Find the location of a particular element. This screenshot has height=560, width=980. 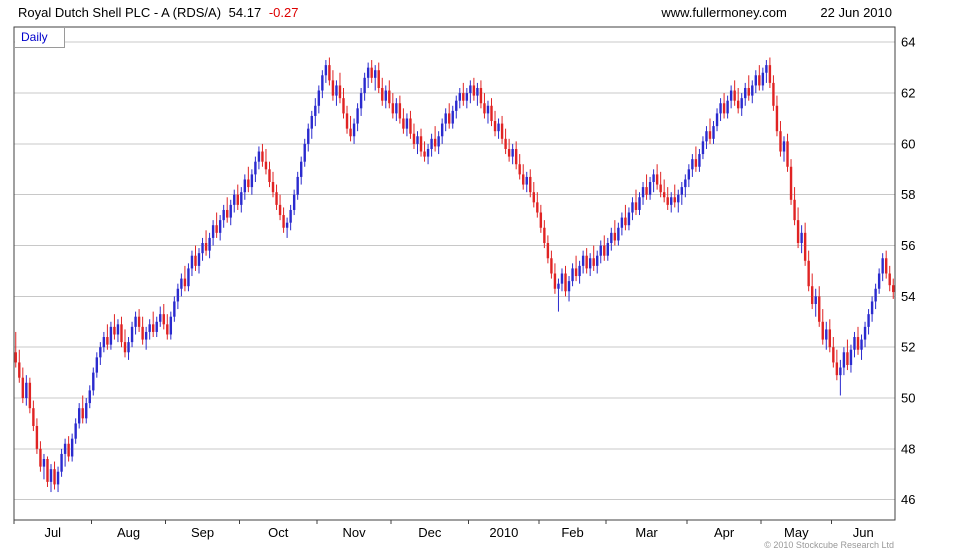

svg-text: Dec is located at coordinates (430, 532).